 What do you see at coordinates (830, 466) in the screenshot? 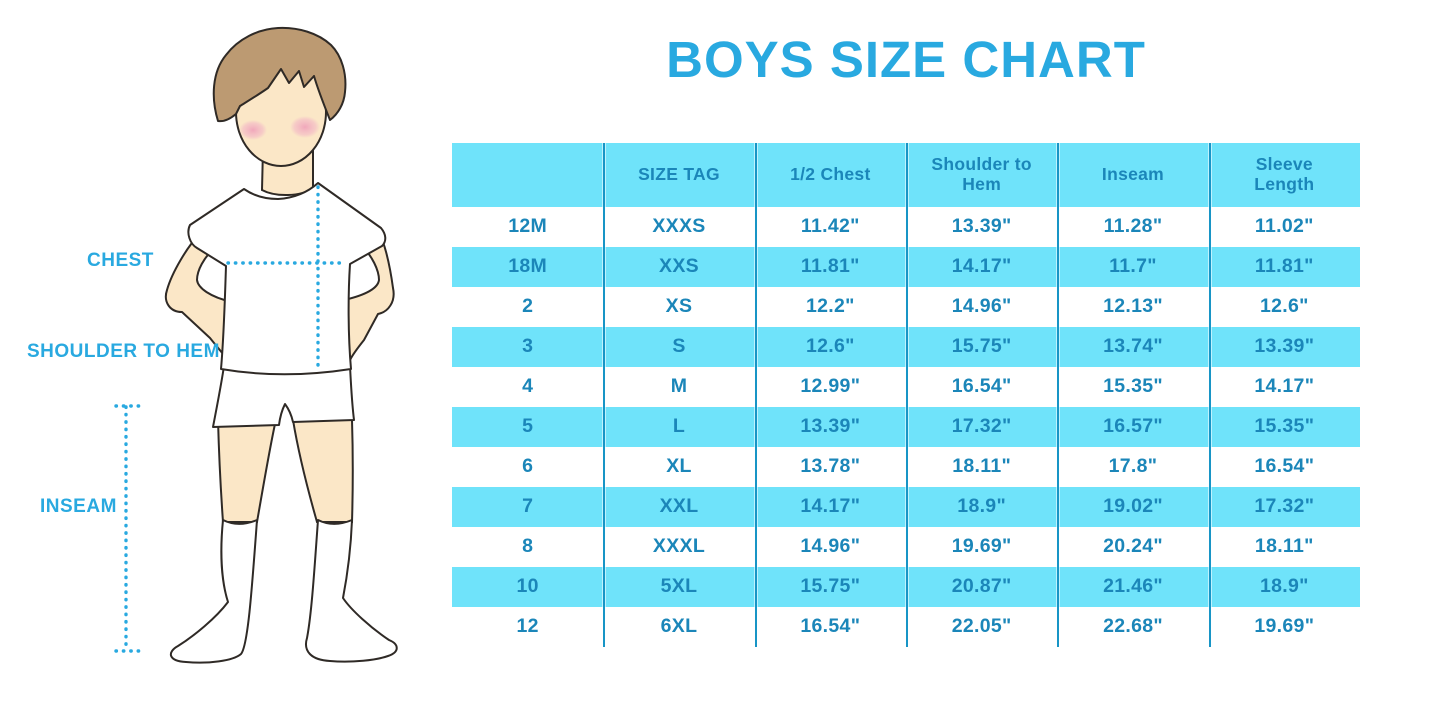
I see `table-cell: 13.78"` at bounding box center [830, 466].